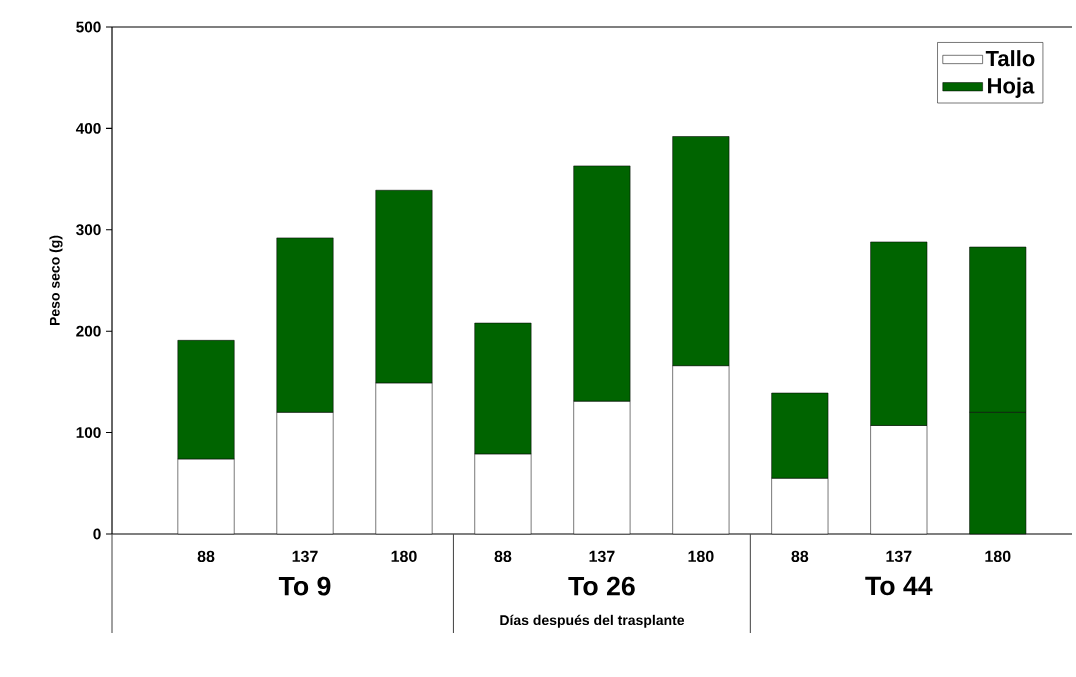 The width and height of the screenshot is (1076, 677). What do you see at coordinates (601, 586) in the screenshot?
I see `text: To 26` at bounding box center [601, 586].